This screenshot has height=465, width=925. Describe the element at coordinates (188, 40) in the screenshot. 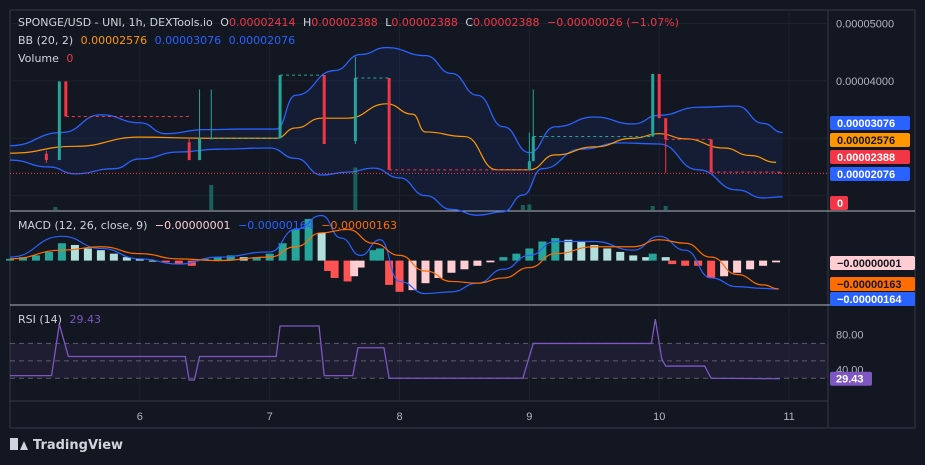

I see `bb-upper-value: 0.00003076` at that location.